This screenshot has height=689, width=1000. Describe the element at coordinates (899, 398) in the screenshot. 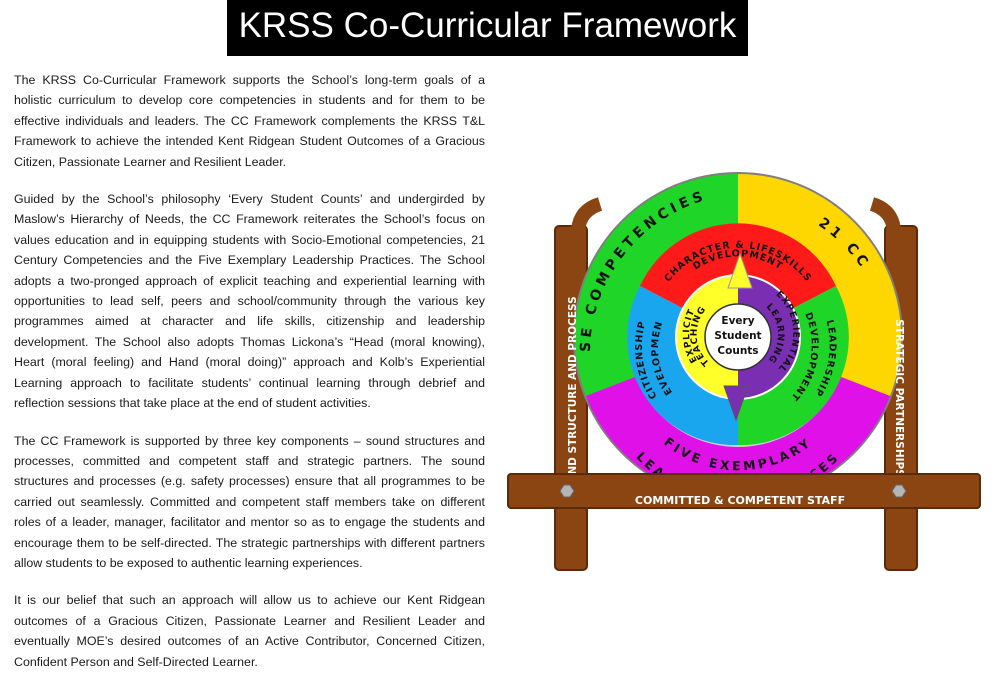

I see `right-post-label: STRATEGIC PARTNERSHIPS` at that location.